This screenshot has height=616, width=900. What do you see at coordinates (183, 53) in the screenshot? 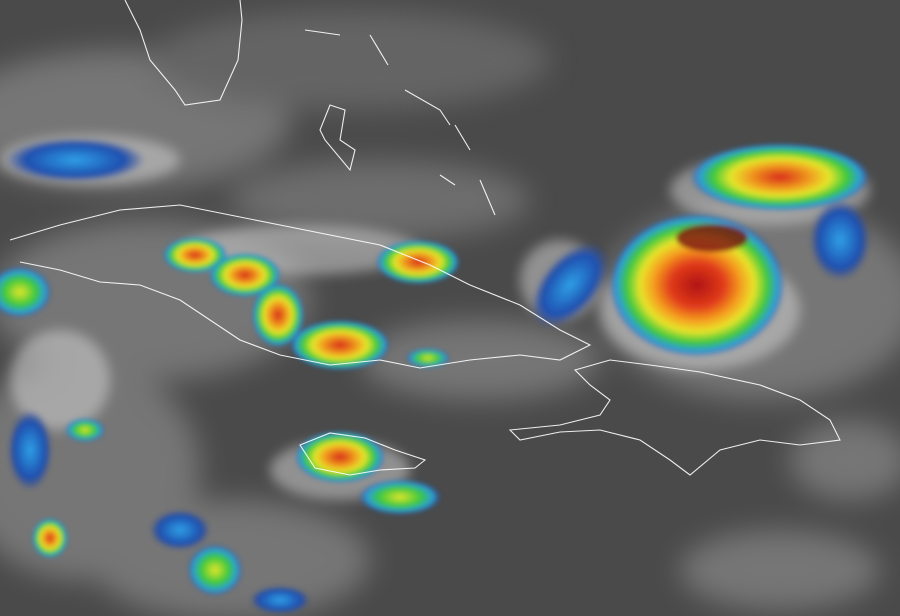
I see `coastline-florida` at bounding box center [183, 53].